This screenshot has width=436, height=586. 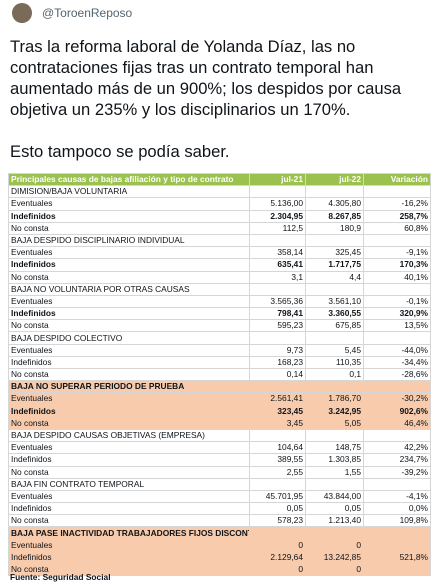 What do you see at coordinates (397, 277) in the screenshot?
I see `value-cell: 40,1%` at bounding box center [397, 277].